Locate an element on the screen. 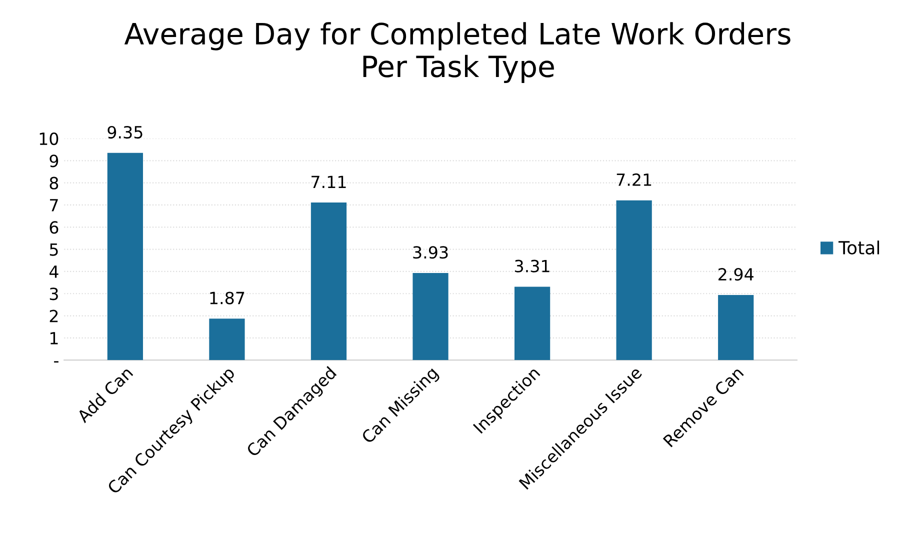 This screenshot has width=916, height=554. y-tick-label: 10 is located at coordinates (49, 139).